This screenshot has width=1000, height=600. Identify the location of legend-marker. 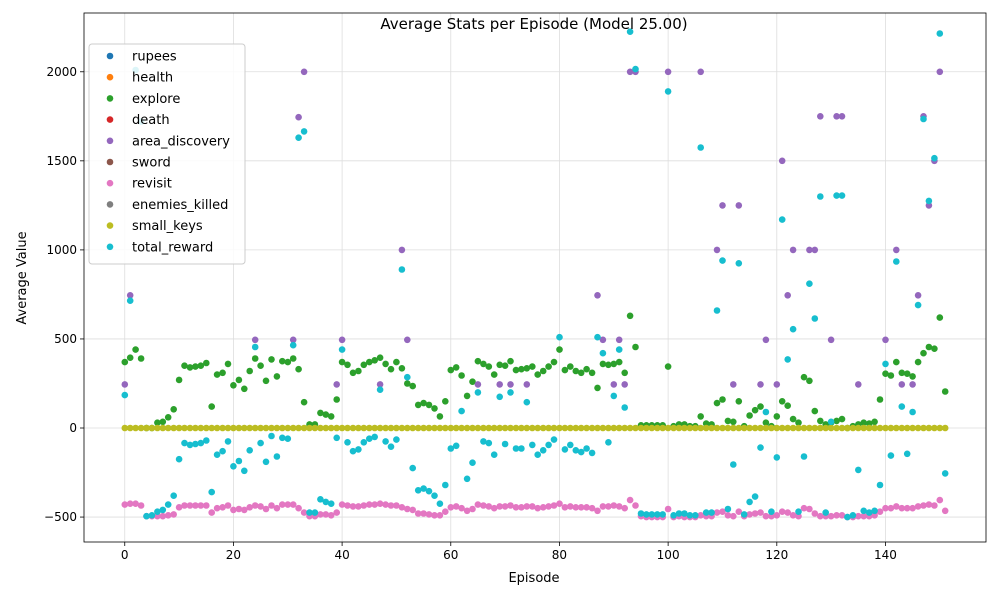
(110, 56).